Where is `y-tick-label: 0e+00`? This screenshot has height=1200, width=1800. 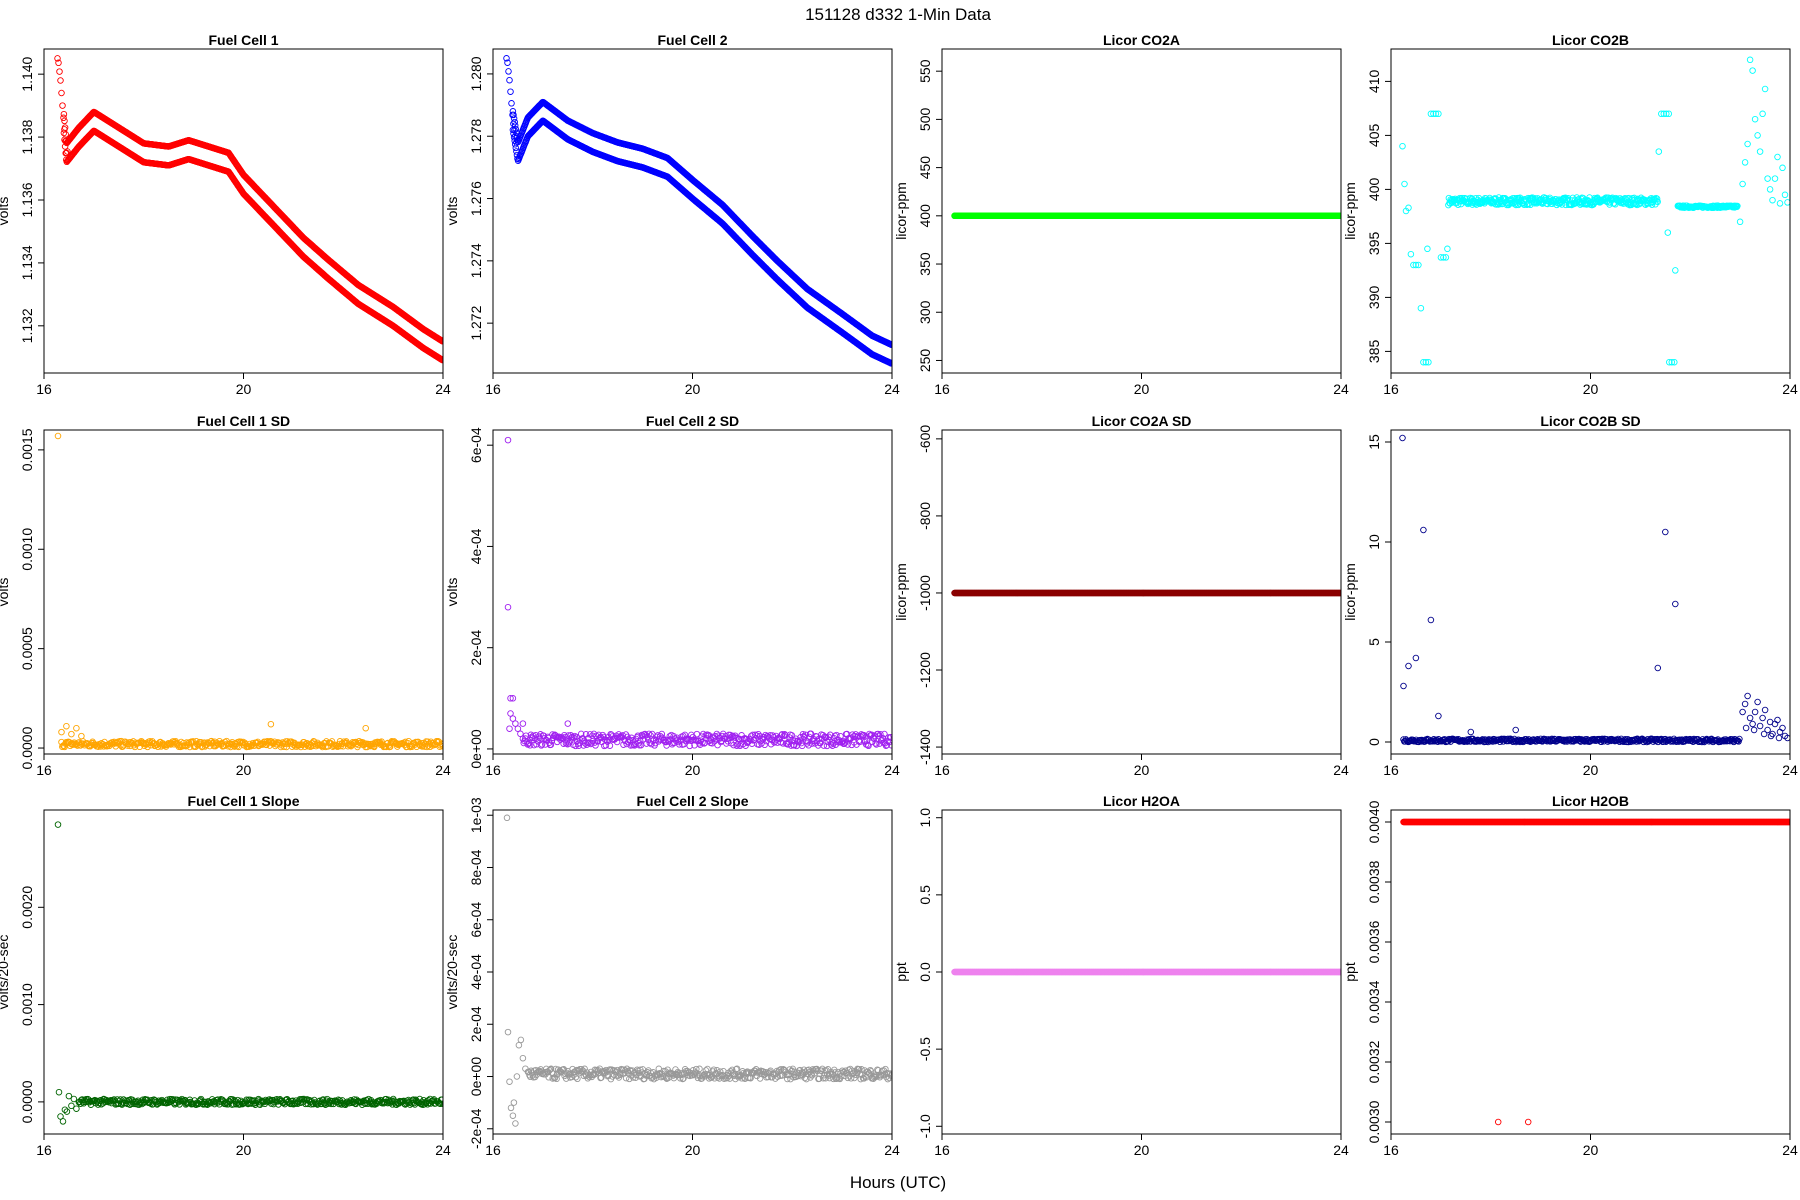
y-tick-label: 0e+00 is located at coordinates (476, 749).